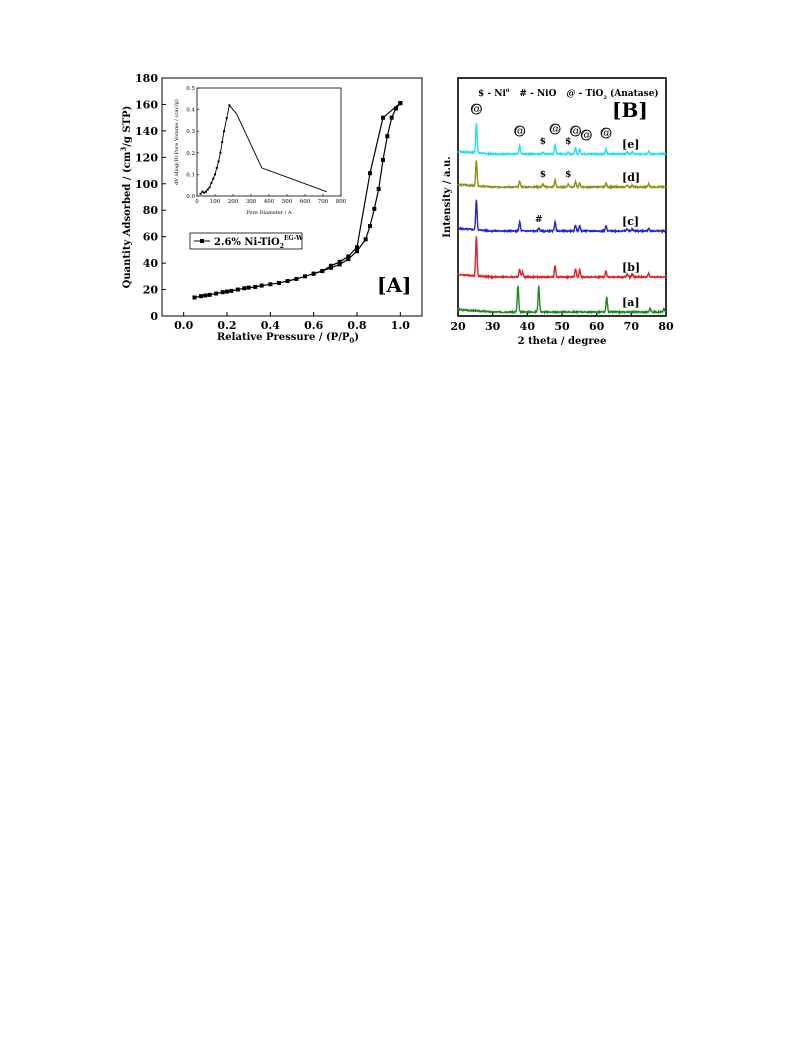 Image resolution: width=793 pixels, height=1057 pixels. What do you see at coordinates (190, 197) in the screenshot?
I see `inset-y-tick-label: 0.0` at bounding box center [190, 197].